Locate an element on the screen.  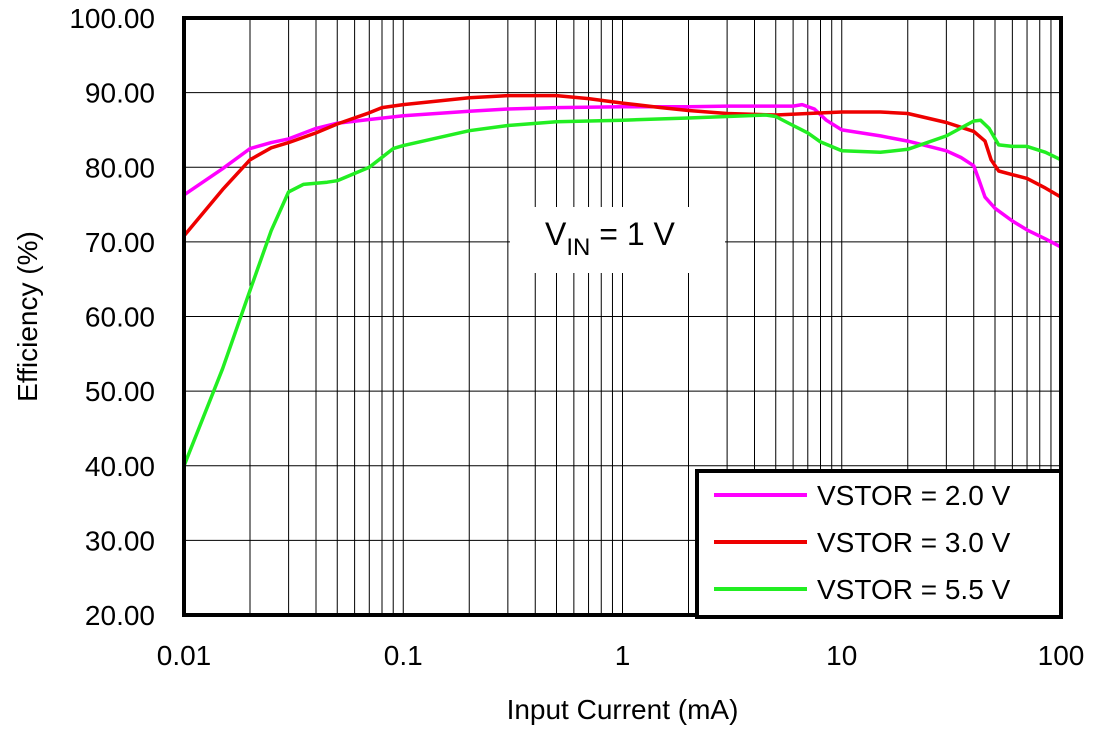
y-tick-label: 70.00 is located at coordinates (120, 242).